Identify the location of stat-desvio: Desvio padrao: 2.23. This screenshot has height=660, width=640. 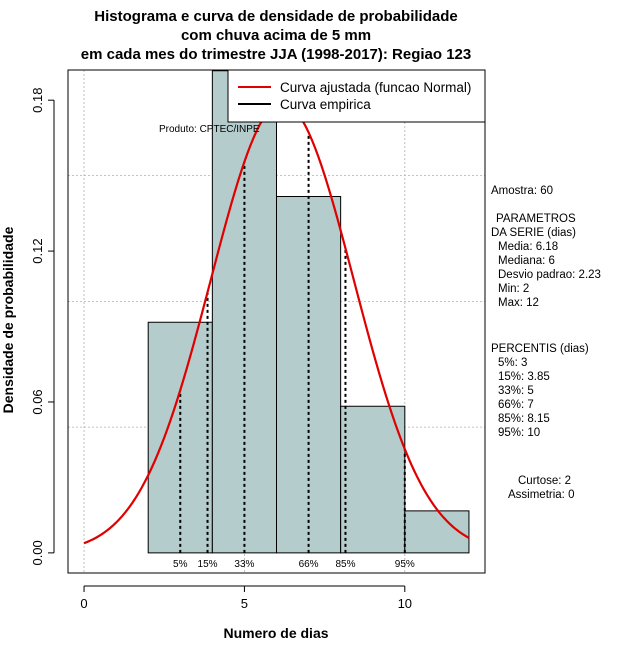
(549, 275).